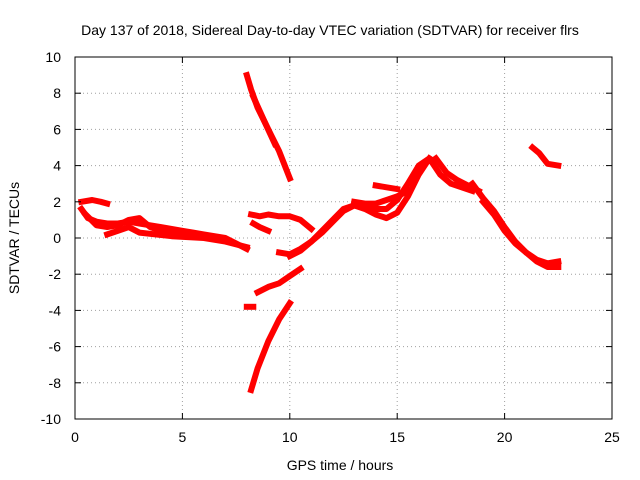  Describe the element at coordinates (57, 93) in the screenshot. I see `y-tick-label: 8` at that location.